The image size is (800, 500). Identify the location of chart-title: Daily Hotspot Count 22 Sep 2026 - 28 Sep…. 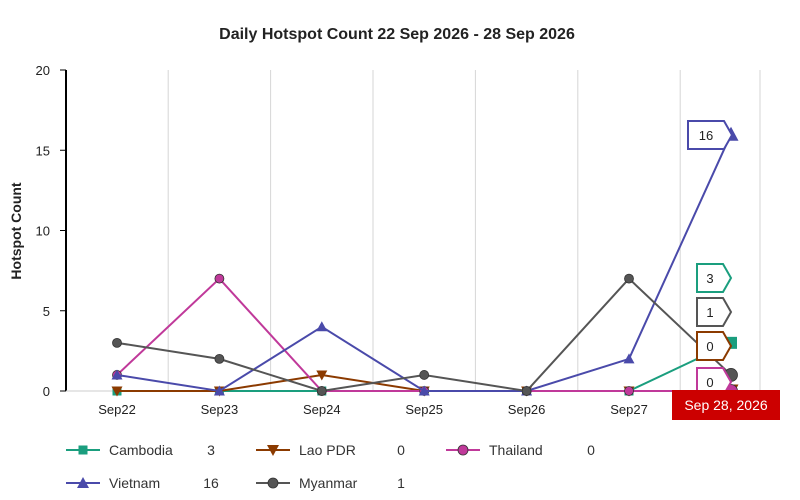
(397, 34).